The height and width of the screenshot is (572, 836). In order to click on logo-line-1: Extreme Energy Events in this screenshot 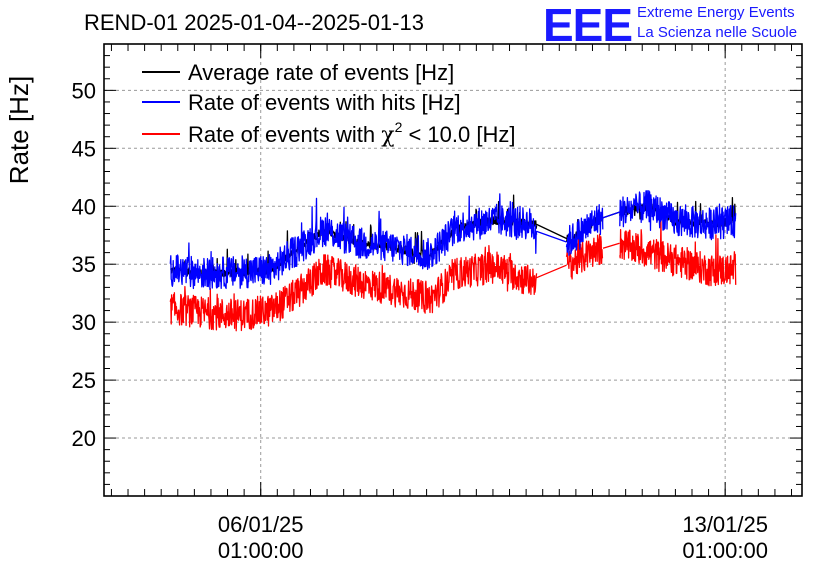, I will do `click(716, 12)`.